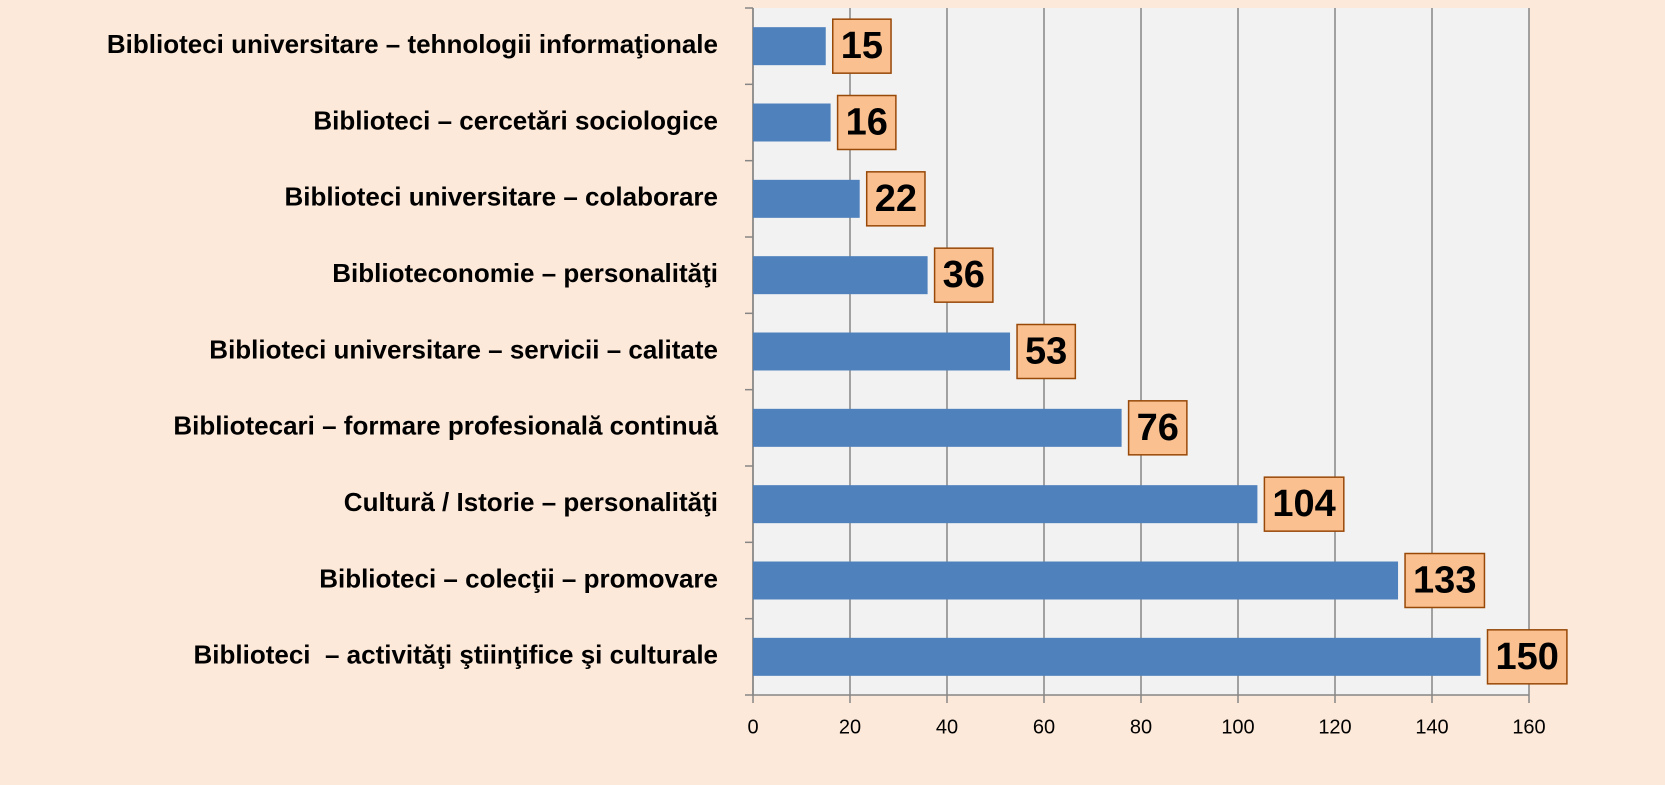 This screenshot has width=1665, height=785. I want to click on y-tick-label: Cultură / Istorie – personalităţi, so click(531, 502).